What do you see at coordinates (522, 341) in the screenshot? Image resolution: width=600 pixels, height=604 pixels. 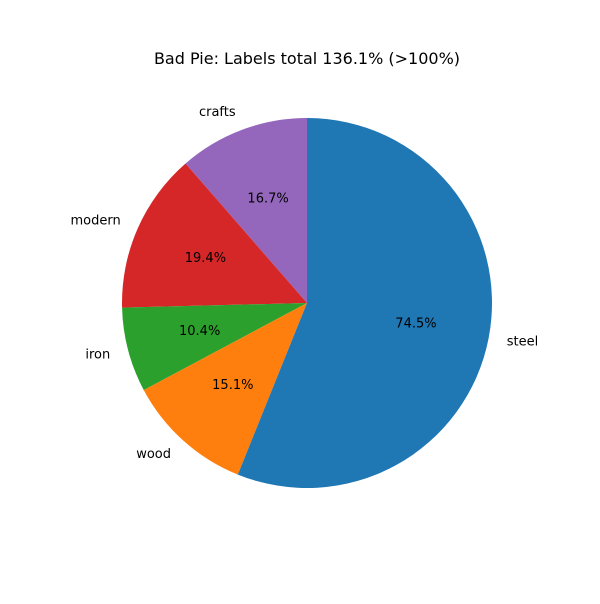 I see `pie-label-steel: steel` at bounding box center [522, 341].